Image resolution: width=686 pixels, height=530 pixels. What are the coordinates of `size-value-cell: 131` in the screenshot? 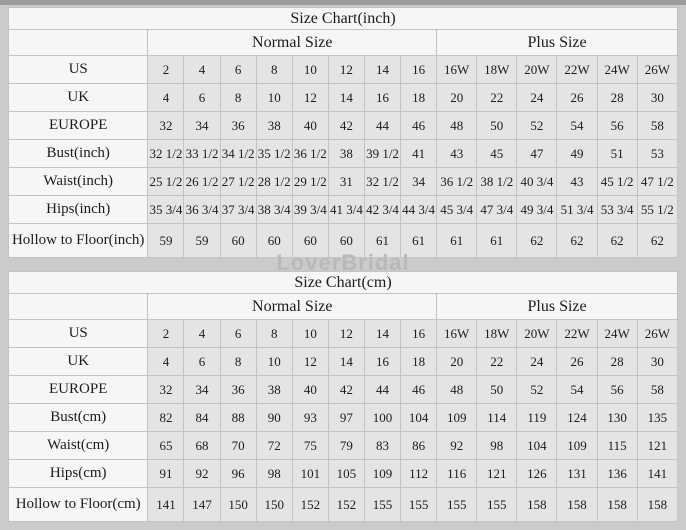 It's located at (577, 473).